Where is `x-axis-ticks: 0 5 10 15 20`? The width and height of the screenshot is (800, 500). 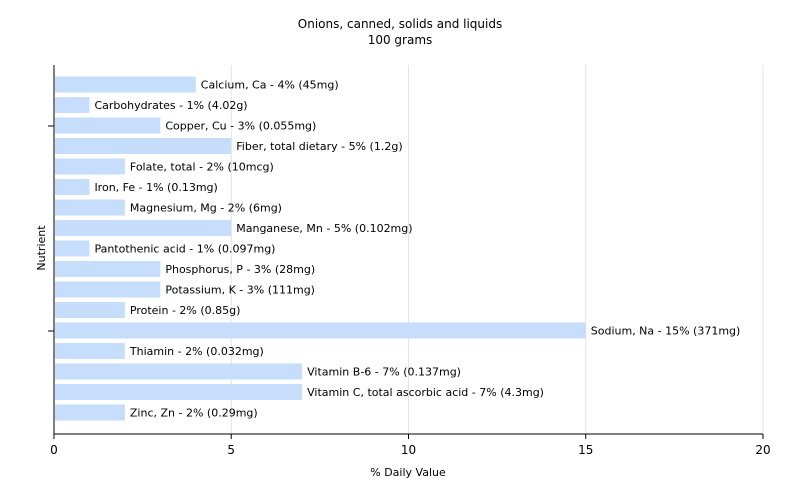 x-axis-ticks: 0 5 10 15 20 is located at coordinates (410, 445).